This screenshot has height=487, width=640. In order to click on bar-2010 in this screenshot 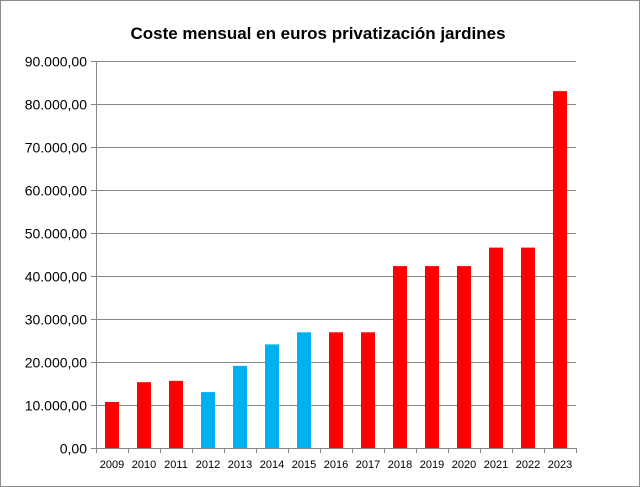, I will do `click(144, 415)`.